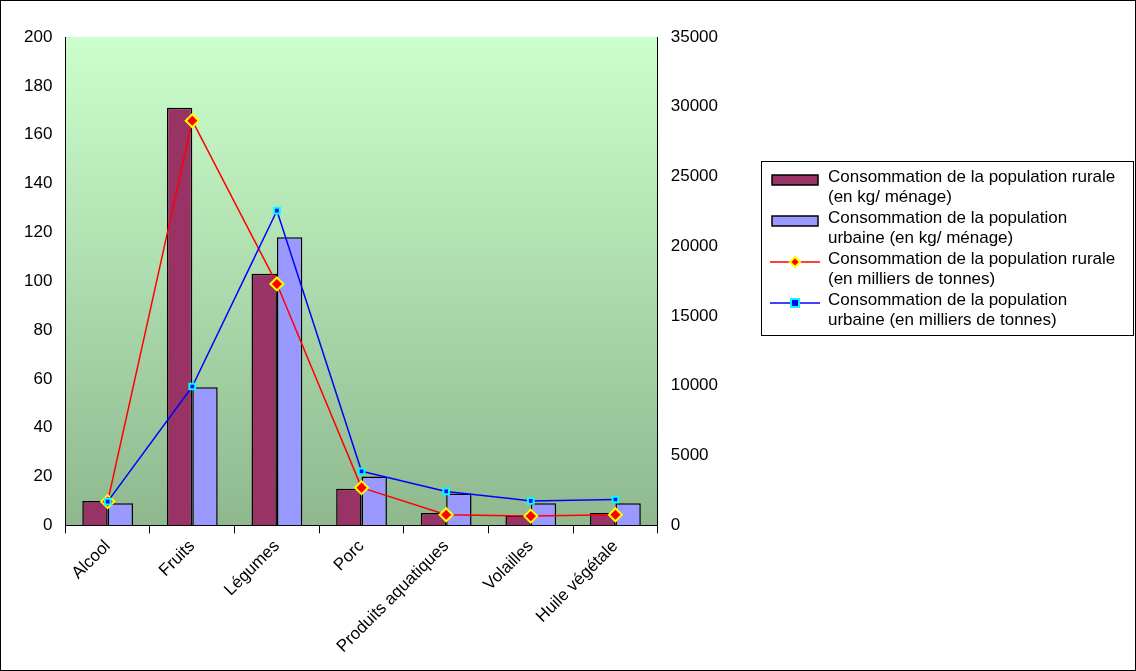  I want to click on y2-tick-label: 15000, so click(694, 315).